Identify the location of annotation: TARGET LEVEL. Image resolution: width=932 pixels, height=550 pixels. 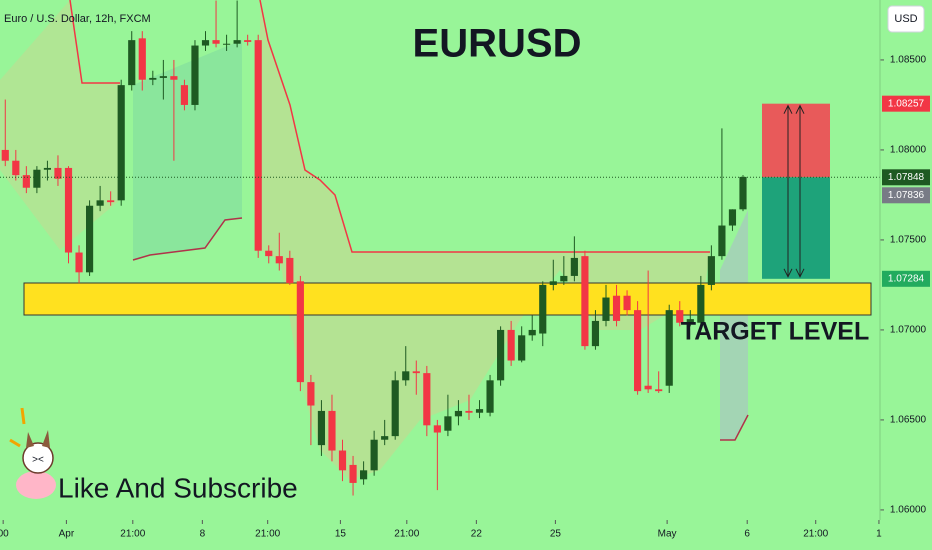
(775, 332).